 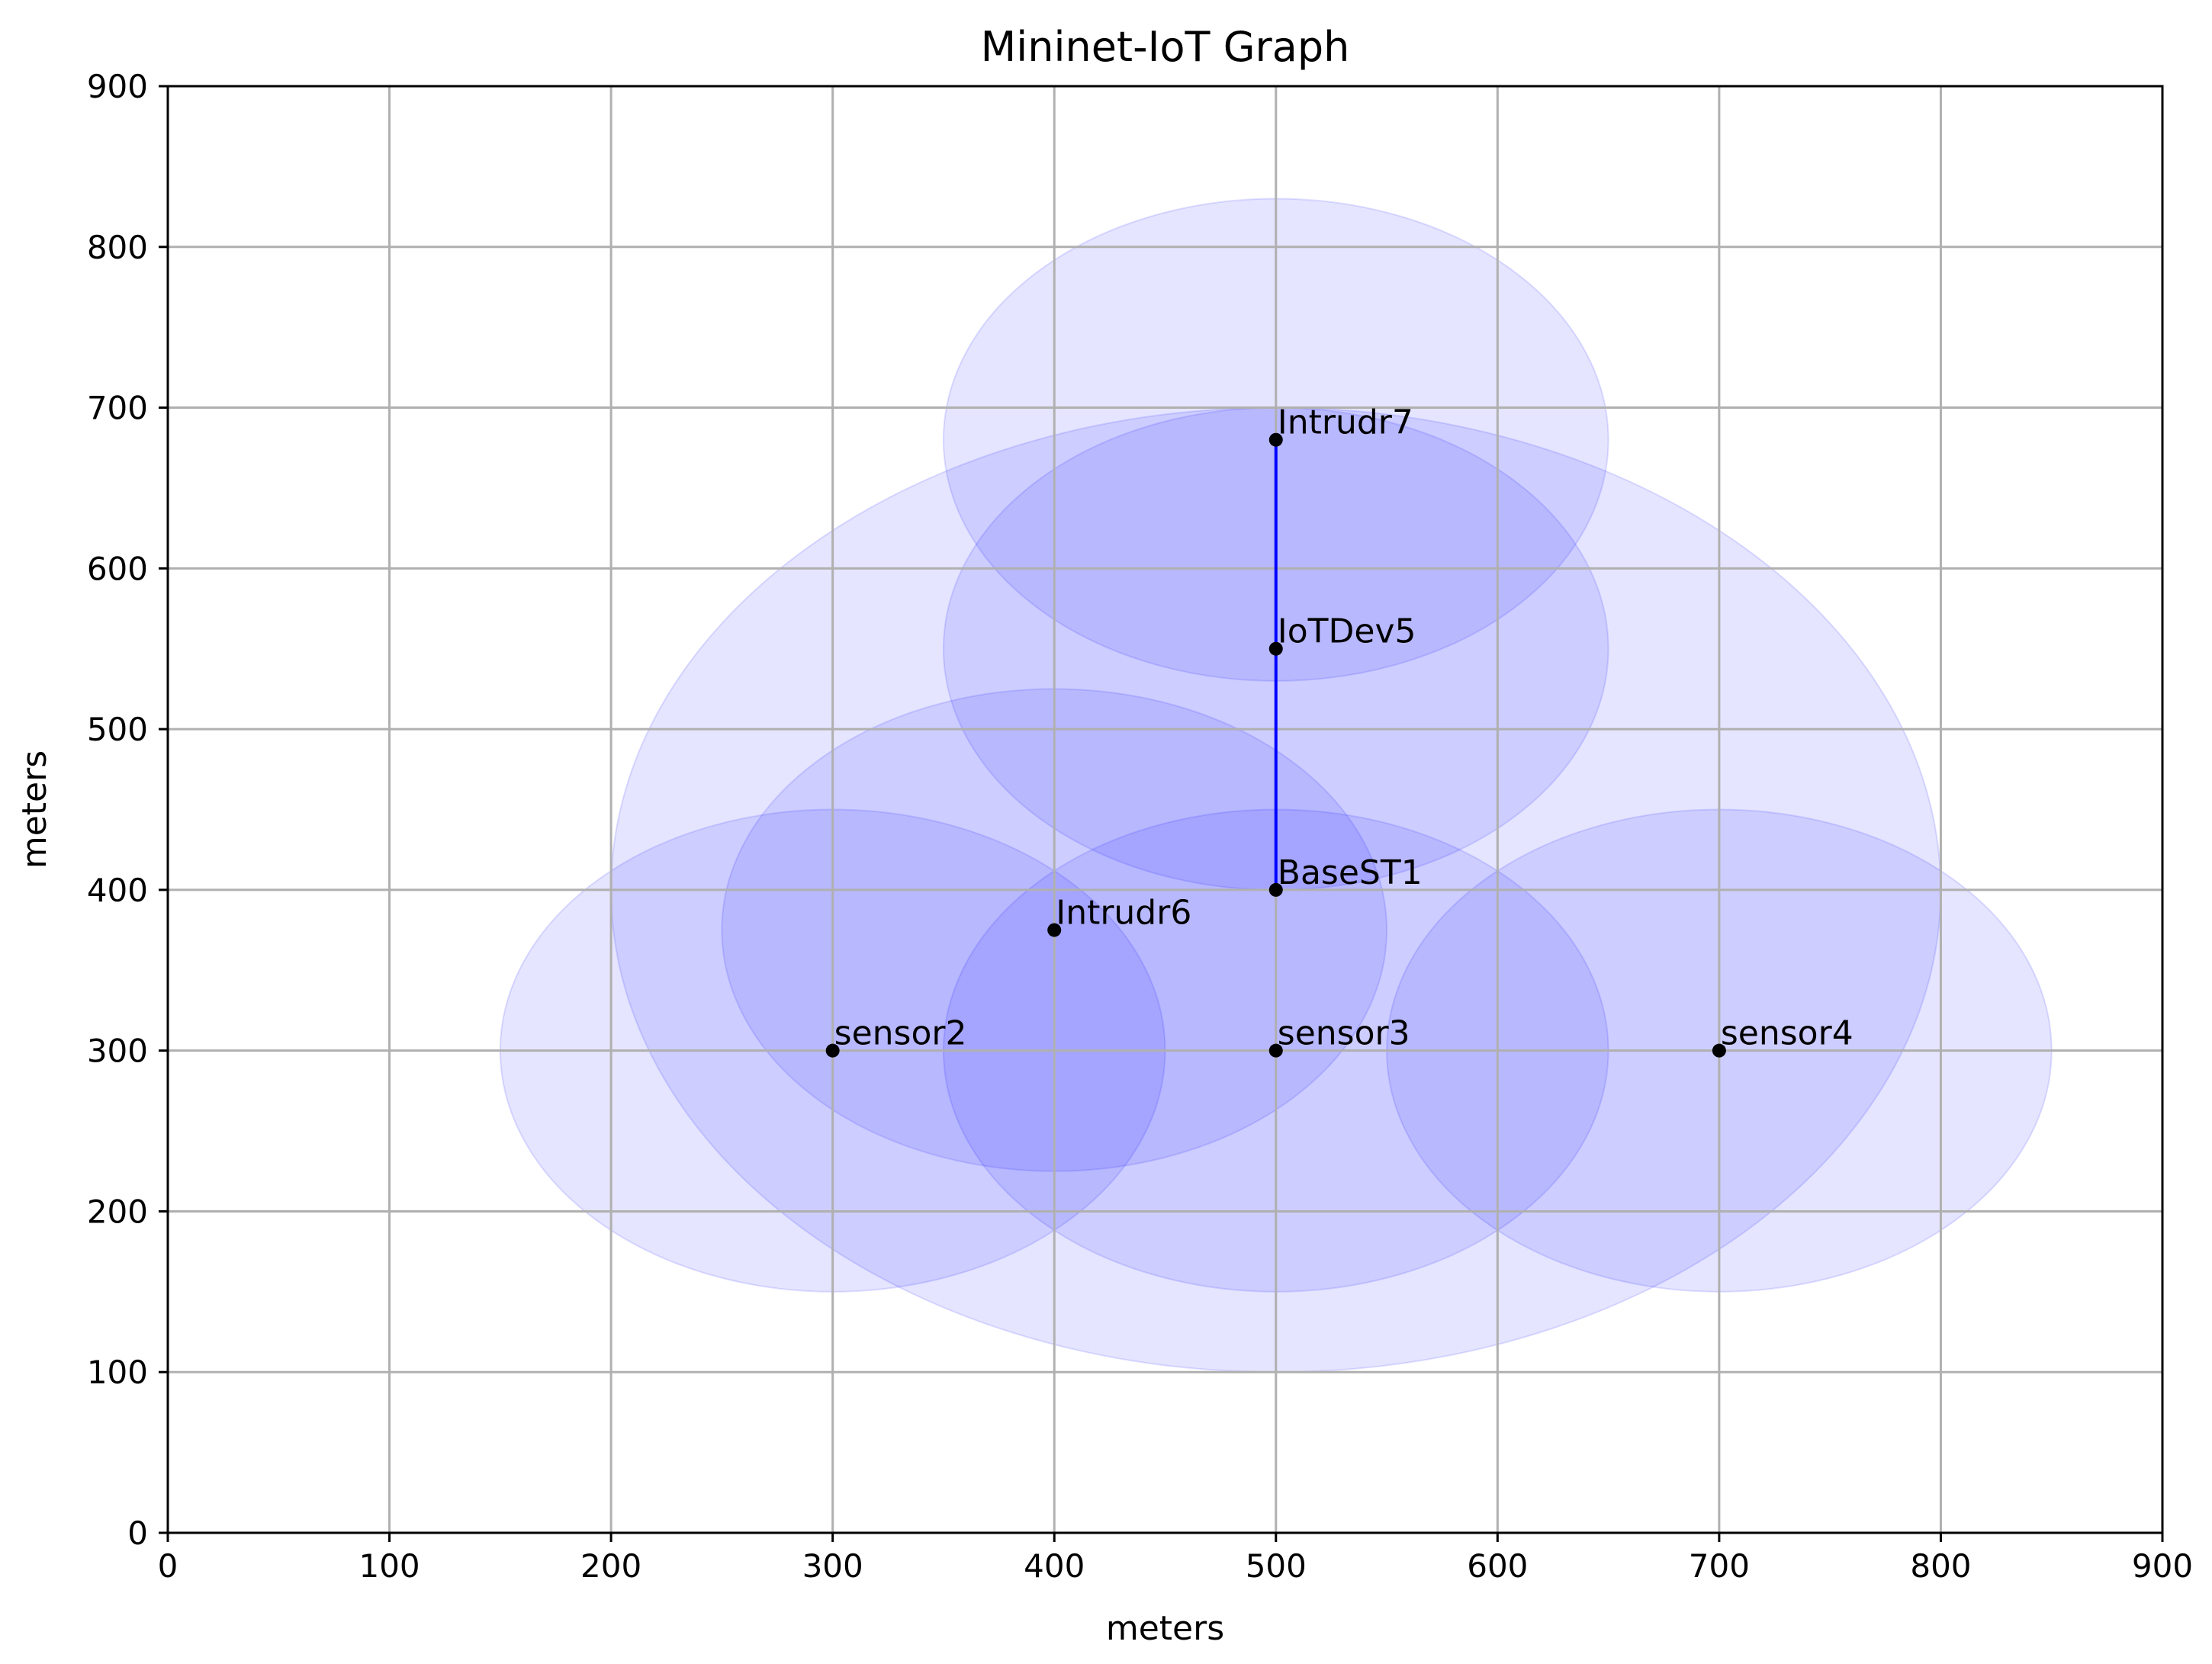 I want to click on y-tick-label-800: 800, so click(x=117, y=247).